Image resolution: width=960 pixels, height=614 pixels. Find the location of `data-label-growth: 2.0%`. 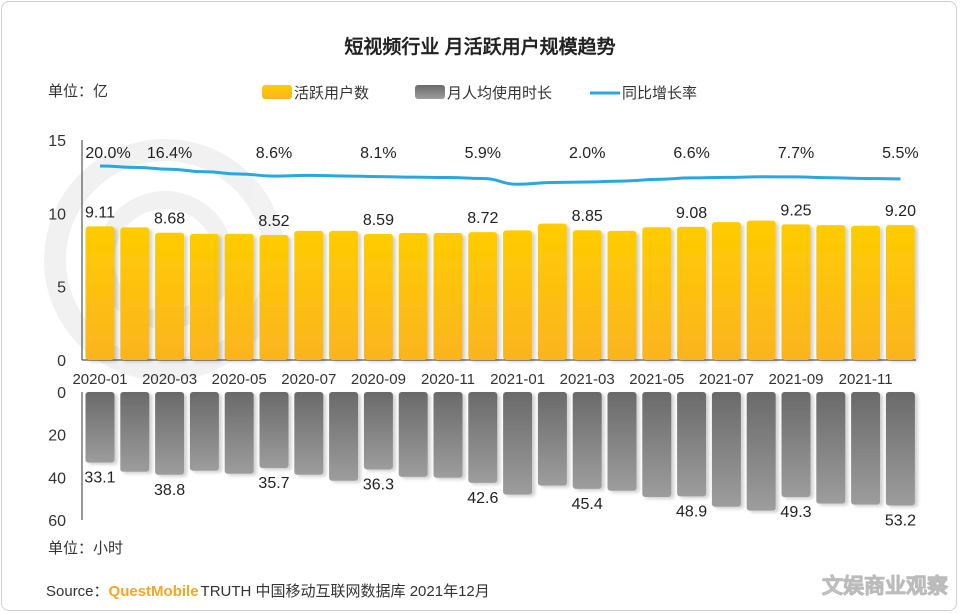

data-label-growth: 2.0% is located at coordinates (587, 153).